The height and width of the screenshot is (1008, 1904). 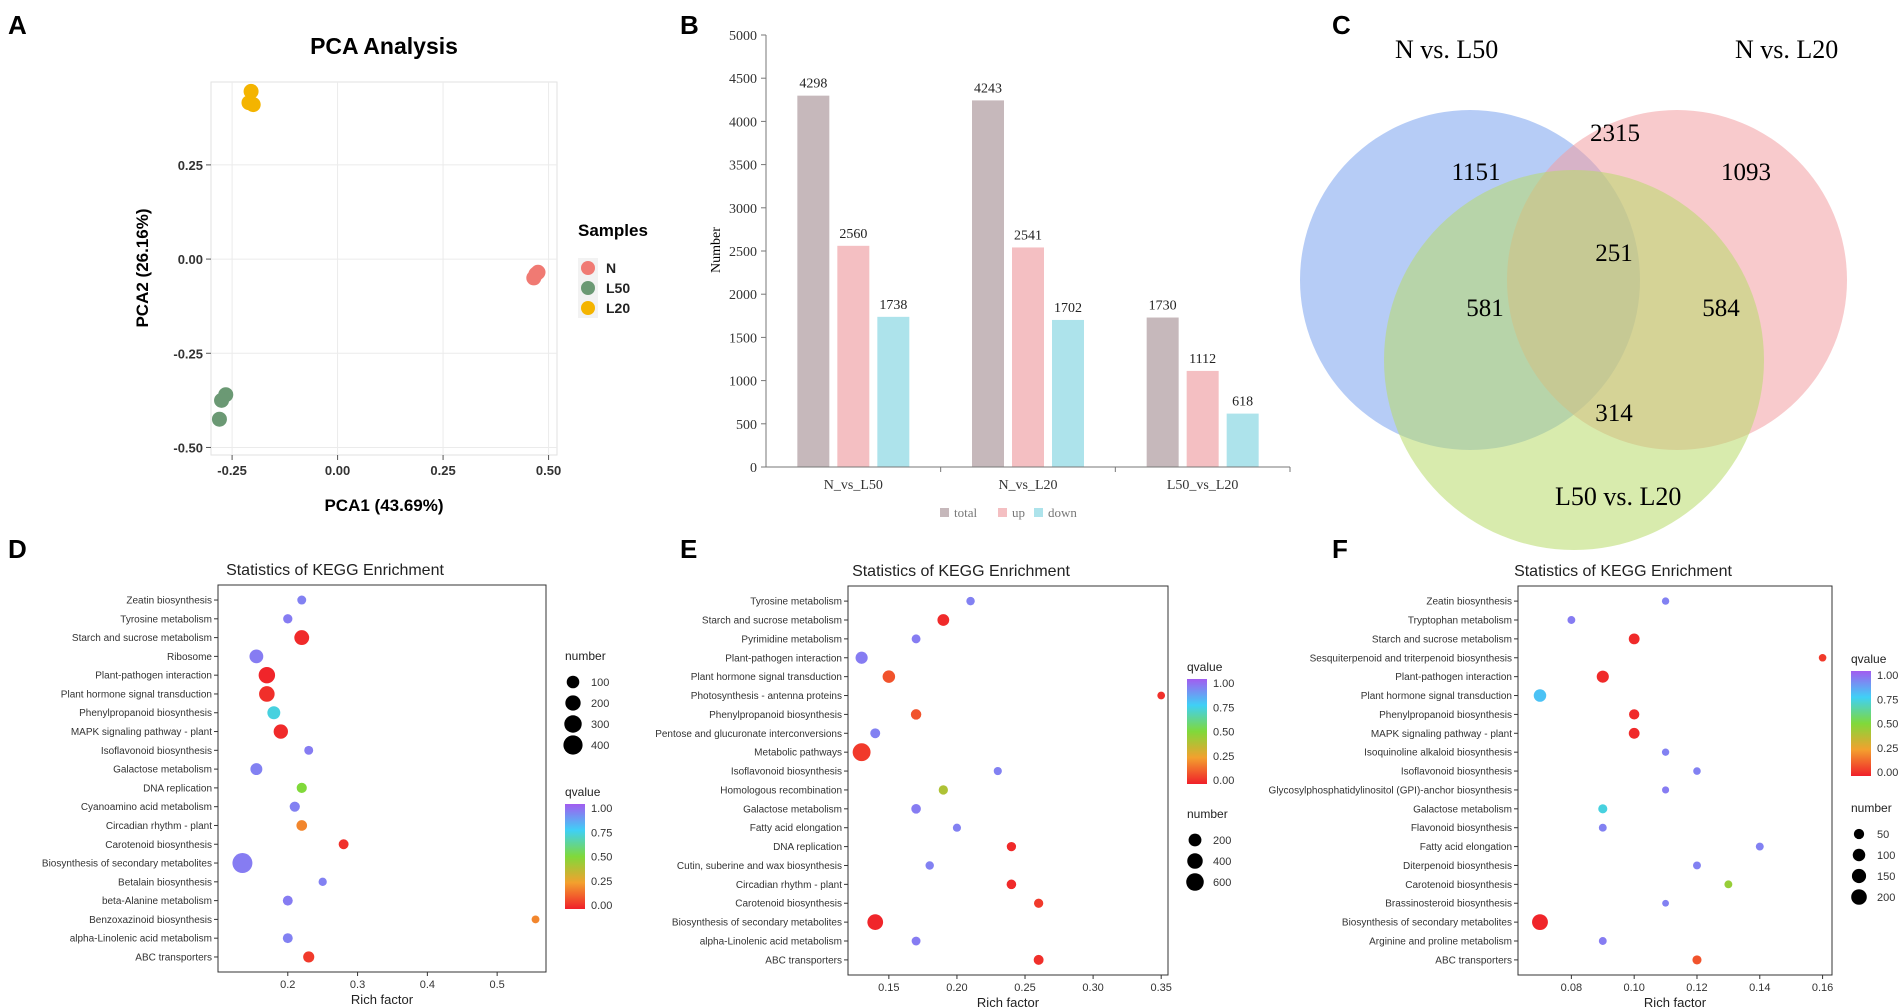 I want to click on kegg-e-point-dna-replication, so click(x=1011, y=846).